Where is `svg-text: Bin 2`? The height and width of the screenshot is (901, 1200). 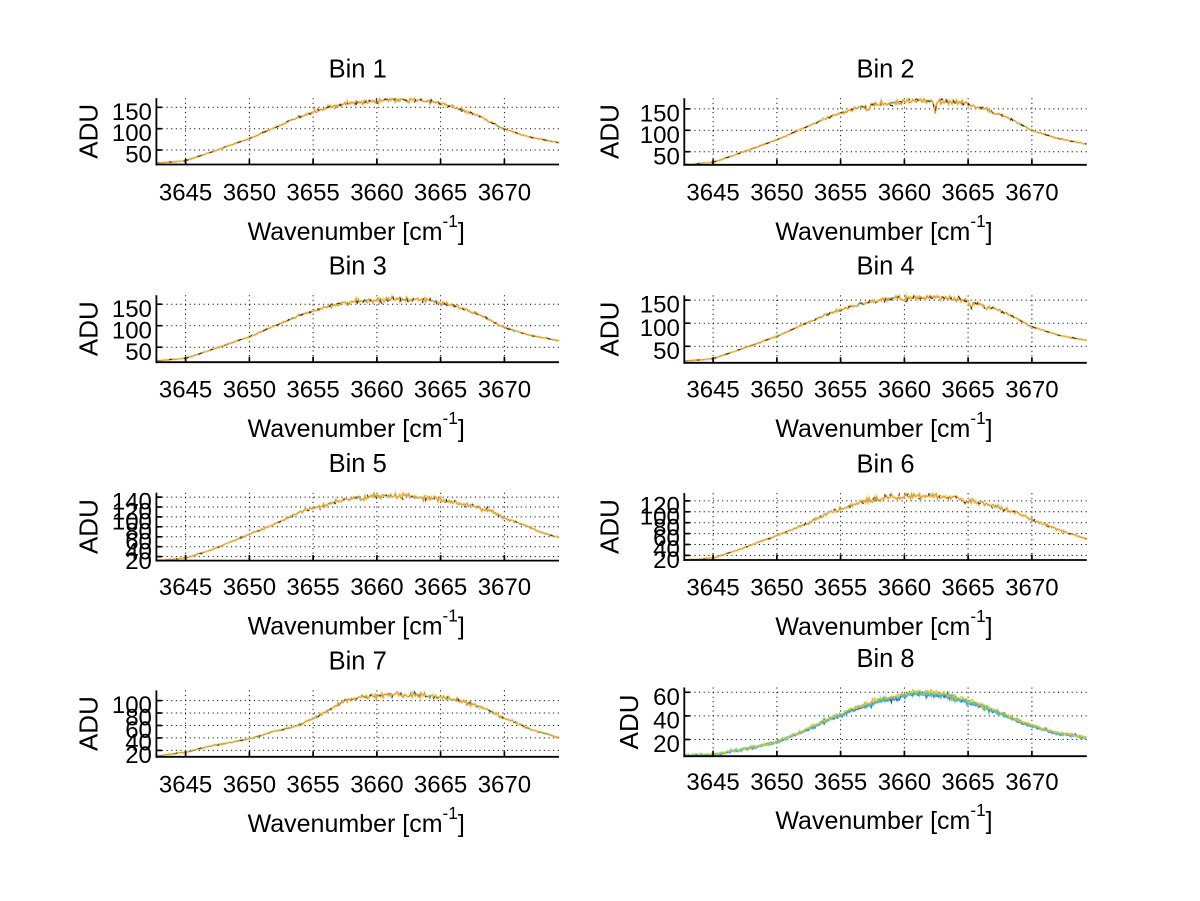
svg-text: Bin 2 is located at coordinates (885, 70).